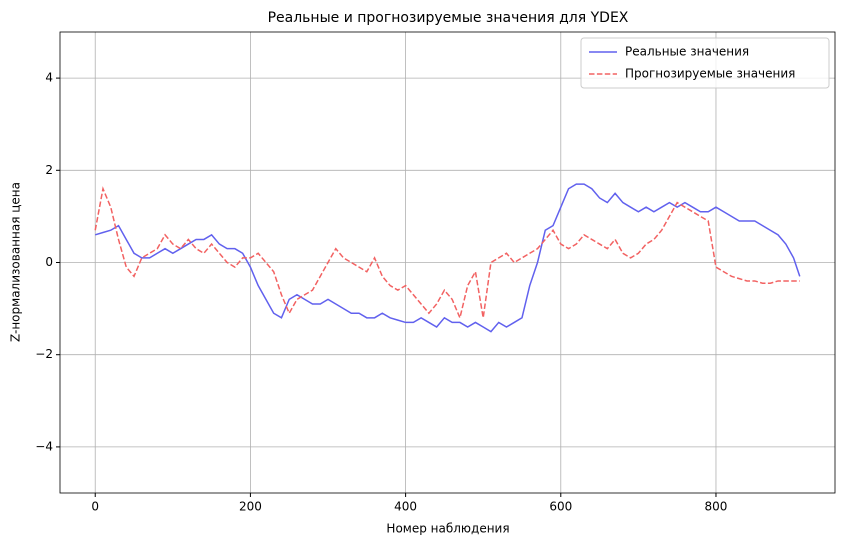  Describe the element at coordinates (687, 52) in the screenshot. I see `legend-label: Реальные значения` at that location.